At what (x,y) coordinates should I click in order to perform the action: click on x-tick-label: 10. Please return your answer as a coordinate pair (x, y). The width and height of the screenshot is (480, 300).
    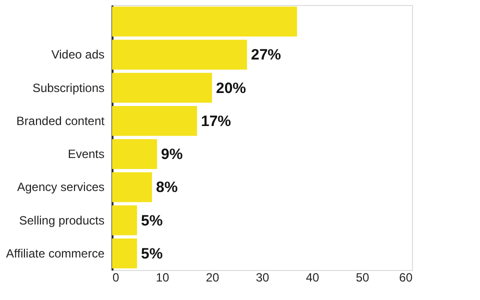
    Looking at the image, I should click on (163, 277).